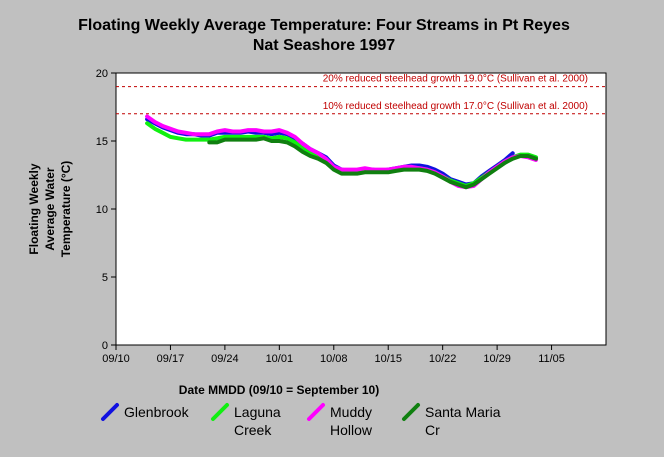 This screenshot has height=457, width=664. I want to click on x-tick-label-8: 11/05, so click(551, 359).